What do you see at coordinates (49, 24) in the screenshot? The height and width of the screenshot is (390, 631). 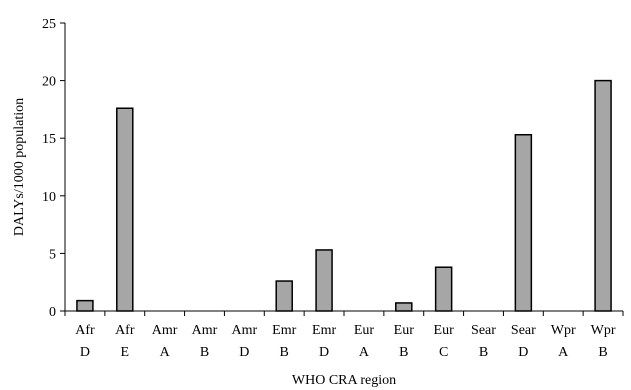 I see `y-tick-label: 25` at bounding box center [49, 24].